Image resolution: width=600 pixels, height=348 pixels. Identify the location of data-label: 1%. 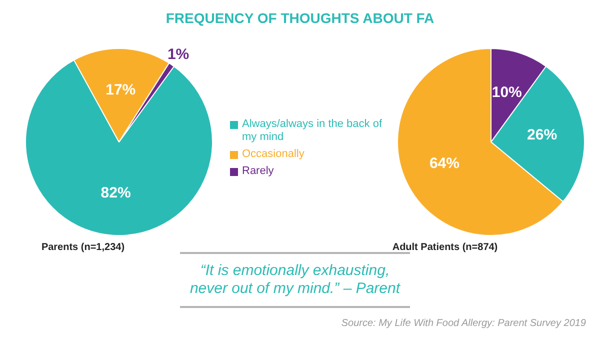
(178, 54).